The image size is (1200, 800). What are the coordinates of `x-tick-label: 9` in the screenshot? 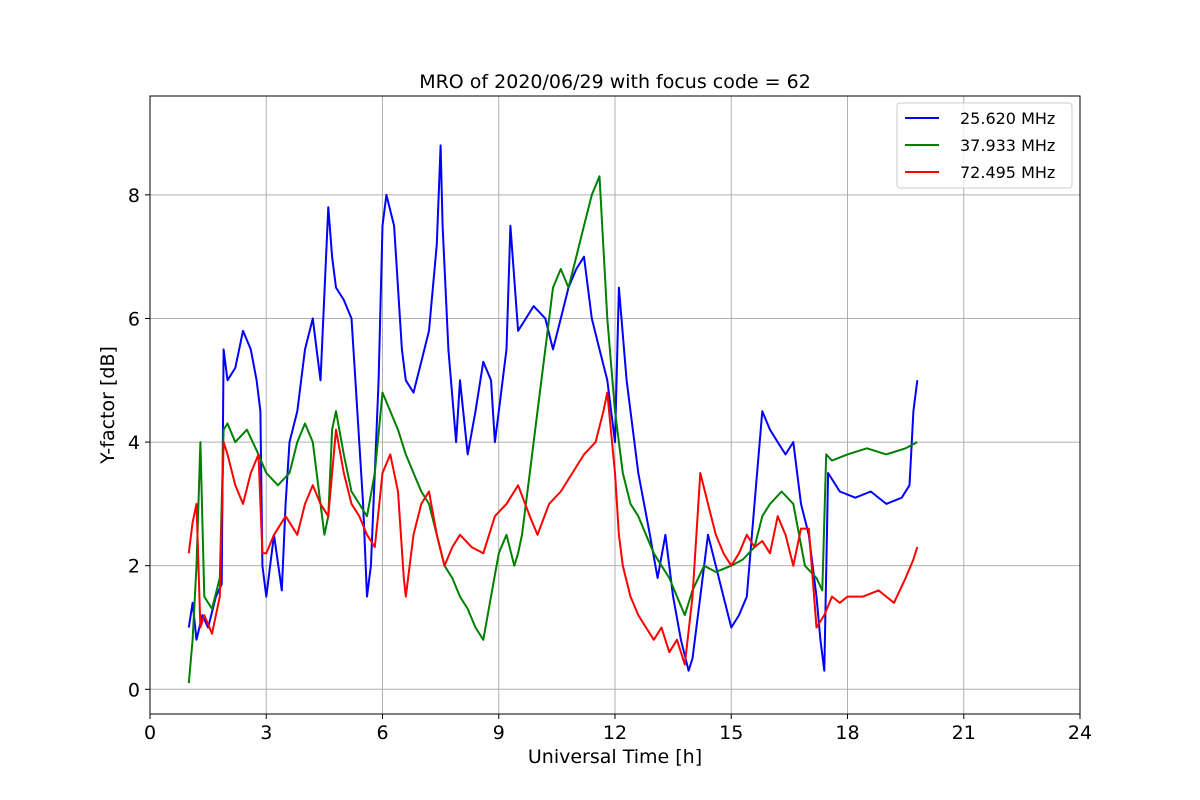 It's located at (499, 733).